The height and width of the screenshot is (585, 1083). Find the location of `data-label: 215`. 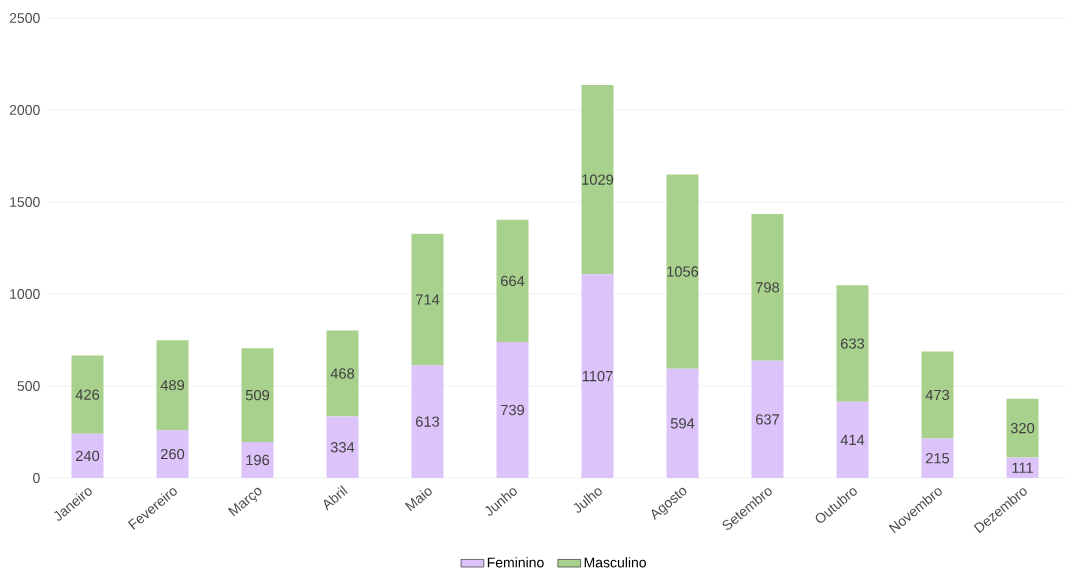

data-label: 215 is located at coordinates (938, 458).